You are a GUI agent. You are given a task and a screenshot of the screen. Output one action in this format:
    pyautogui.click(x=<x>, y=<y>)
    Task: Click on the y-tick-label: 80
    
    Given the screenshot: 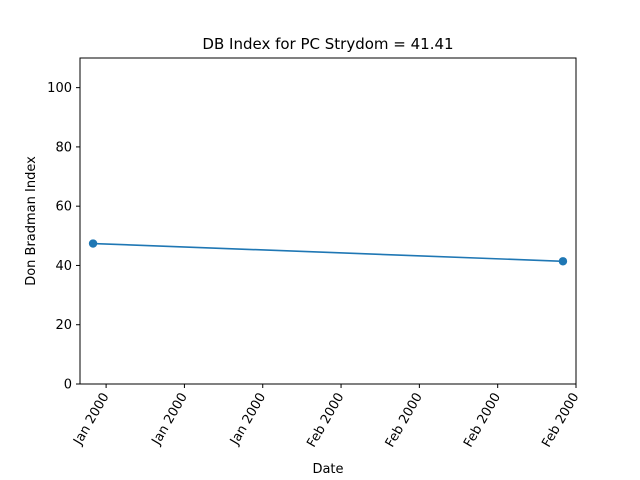 What is the action you would take?
    pyautogui.click(x=63, y=147)
    